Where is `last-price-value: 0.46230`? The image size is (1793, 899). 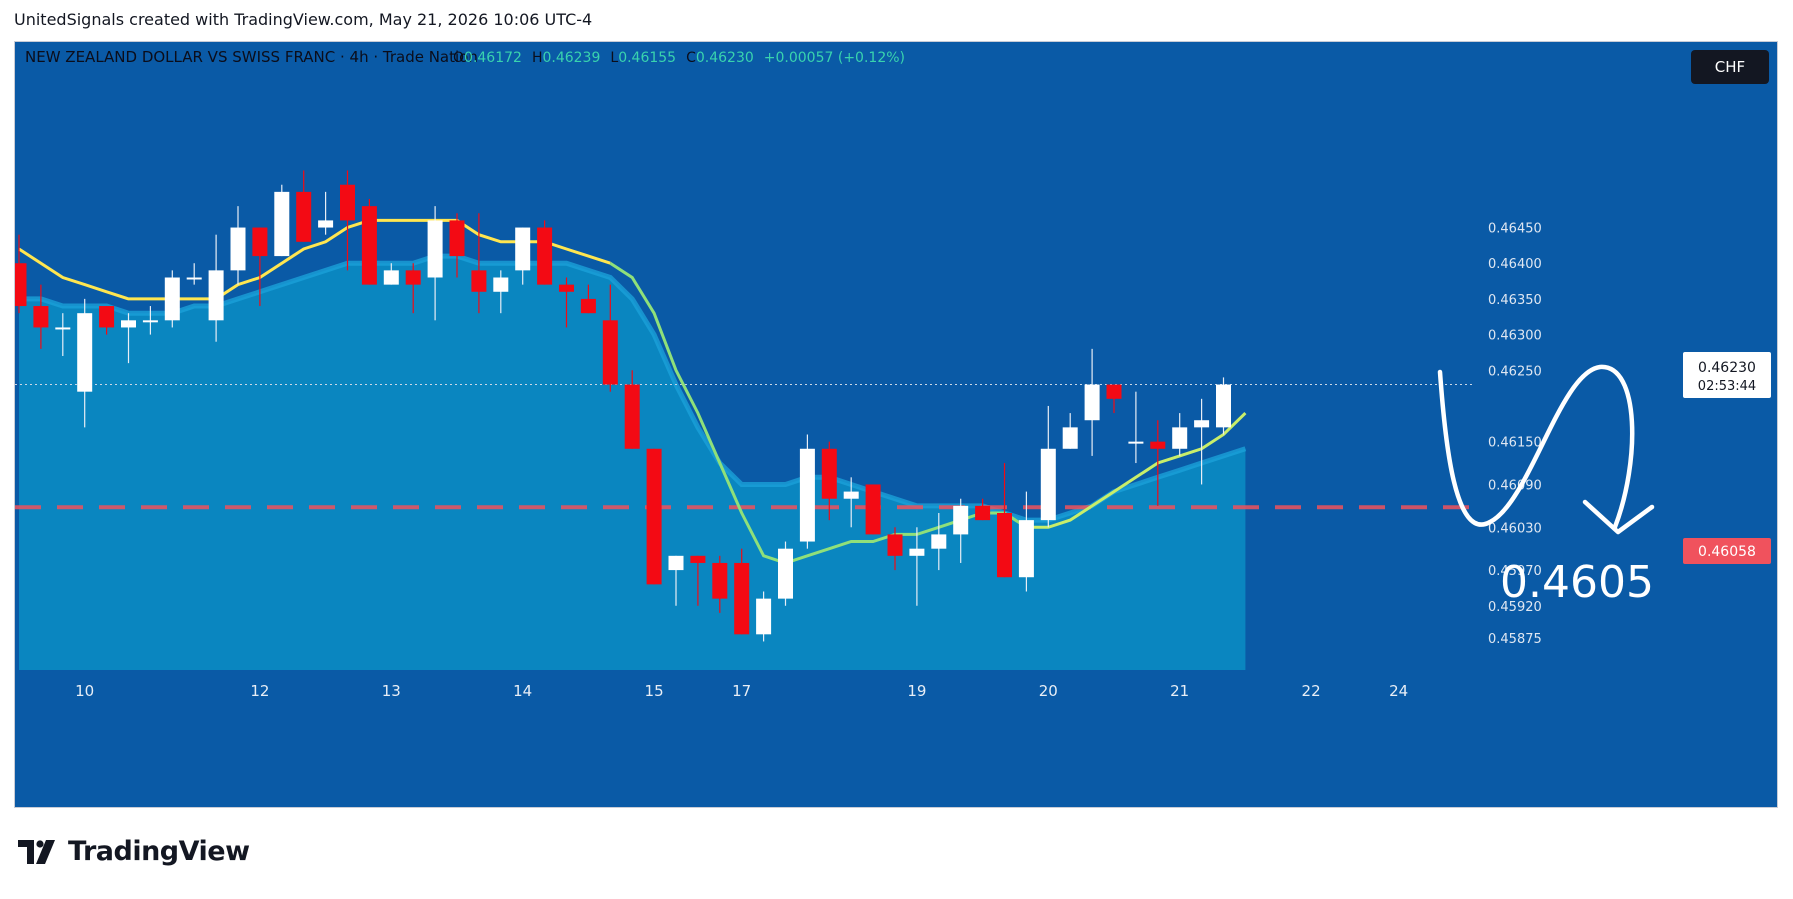 last-price-value: 0.46230 is located at coordinates (1727, 368).